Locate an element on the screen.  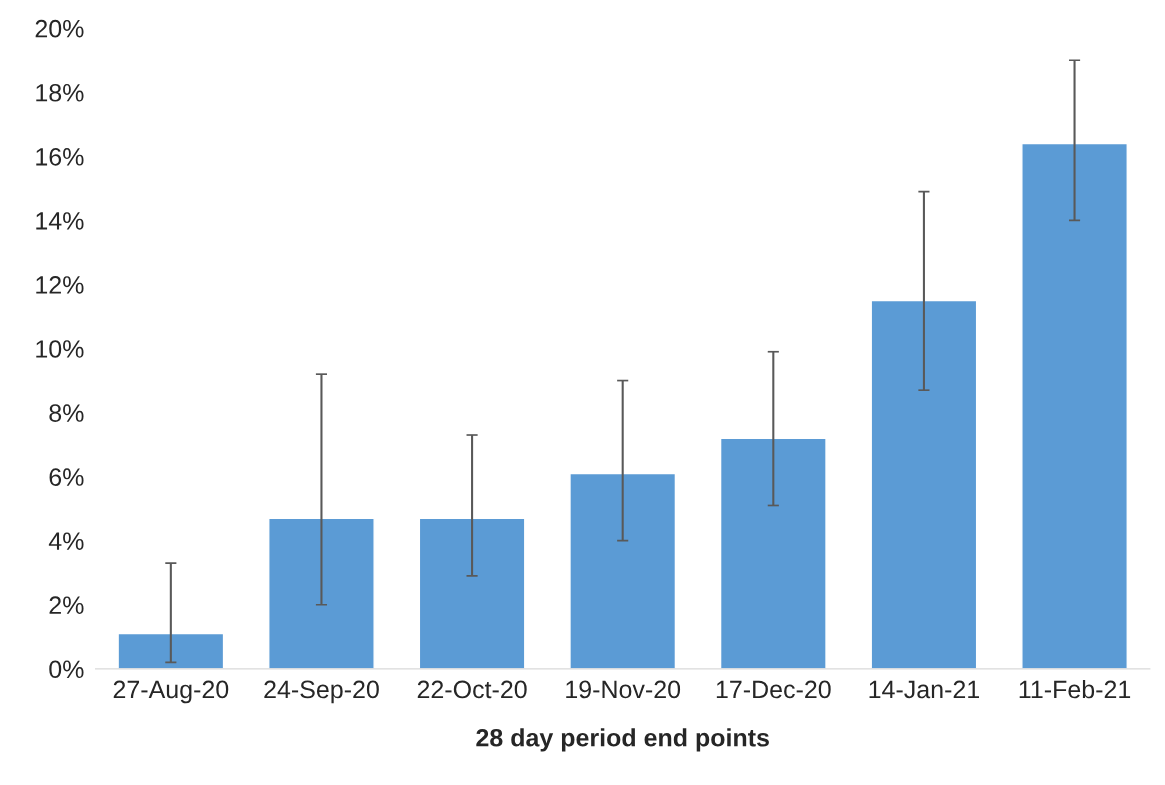
y-tick-label: 18% is located at coordinates (60, 92).